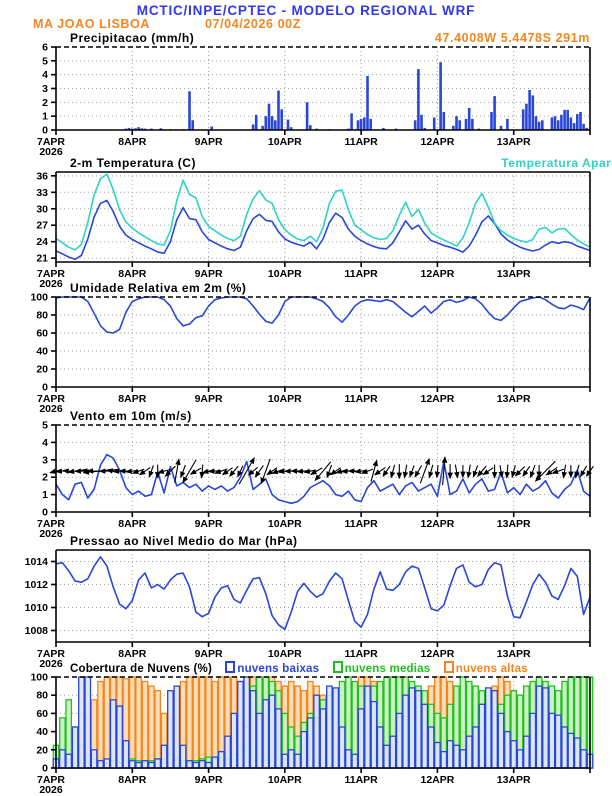 The image size is (612, 796). Describe the element at coordinates (132, 38) in the screenshot. I see `panel-title-precipitation: Precipitacao (mm/h)` at that location.